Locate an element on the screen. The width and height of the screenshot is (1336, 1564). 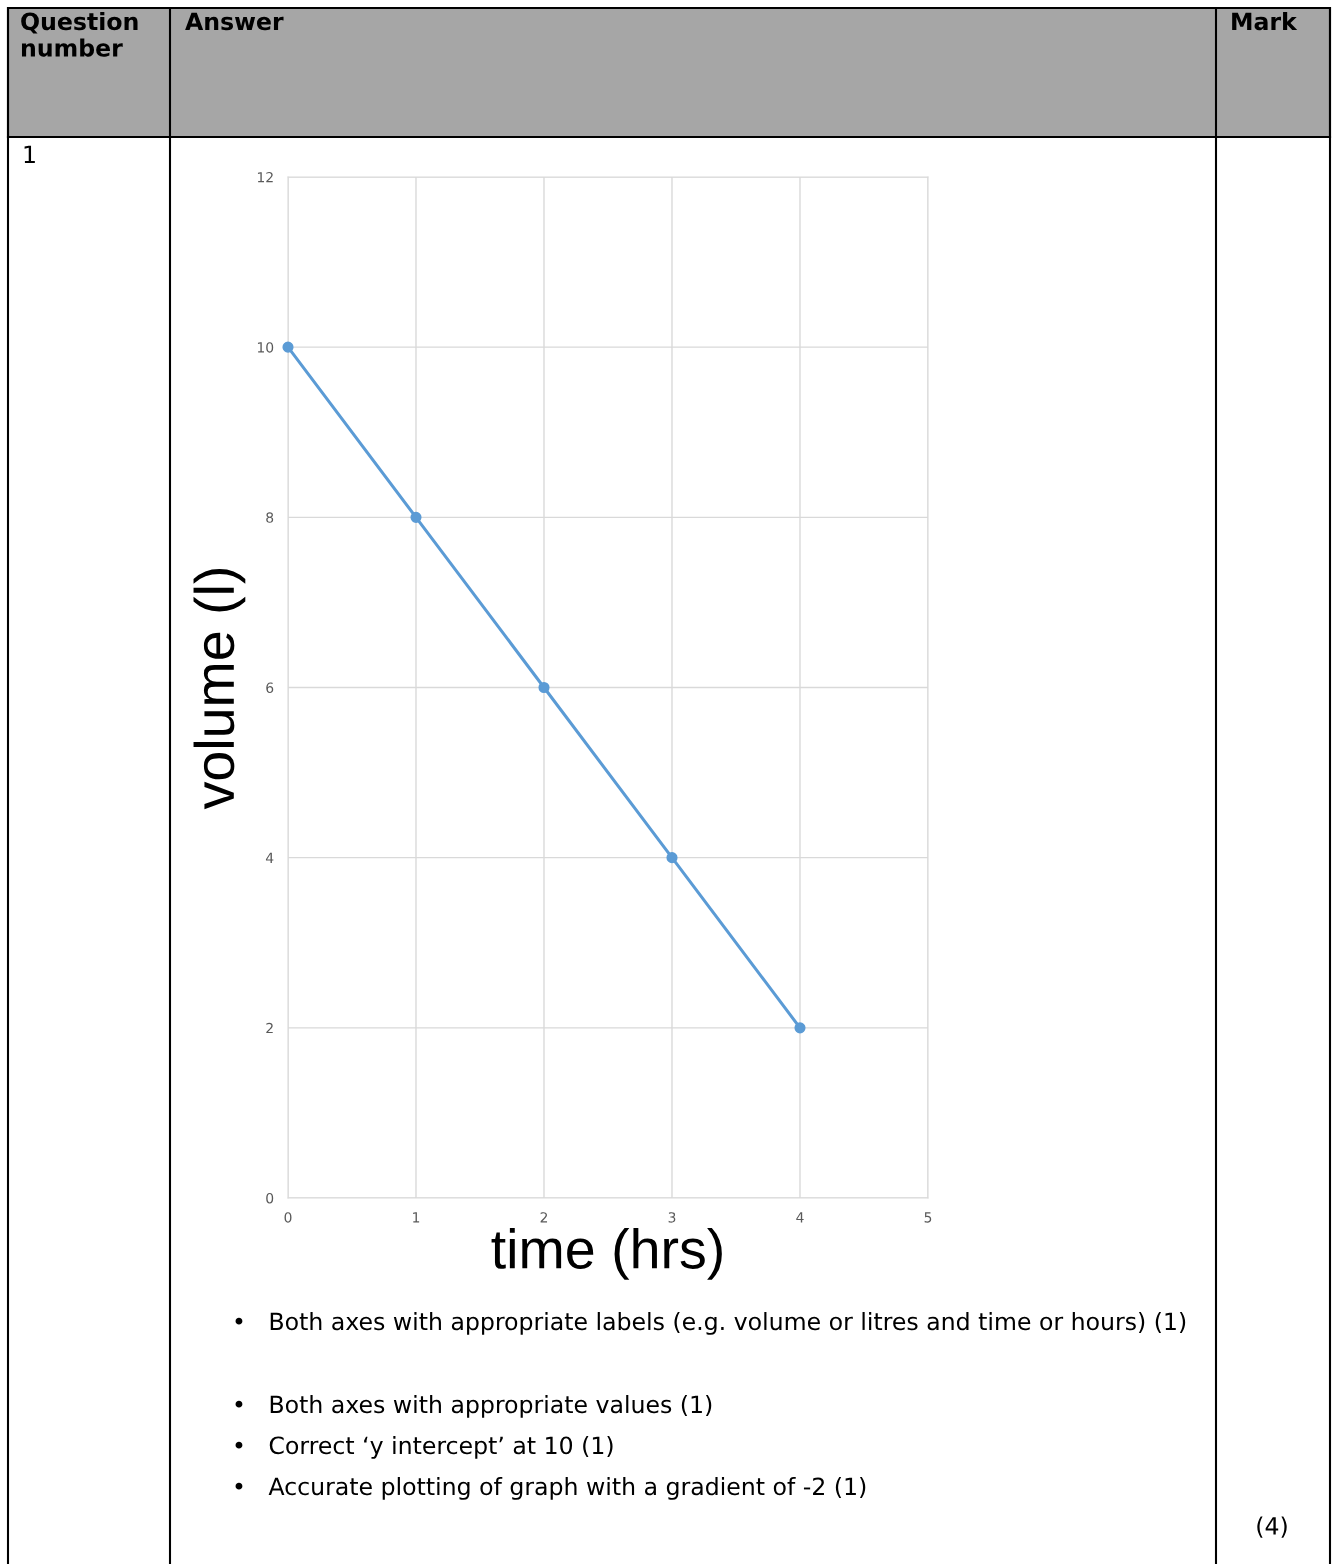
y-tick-label: 12 is located at coordinates (265, 177).